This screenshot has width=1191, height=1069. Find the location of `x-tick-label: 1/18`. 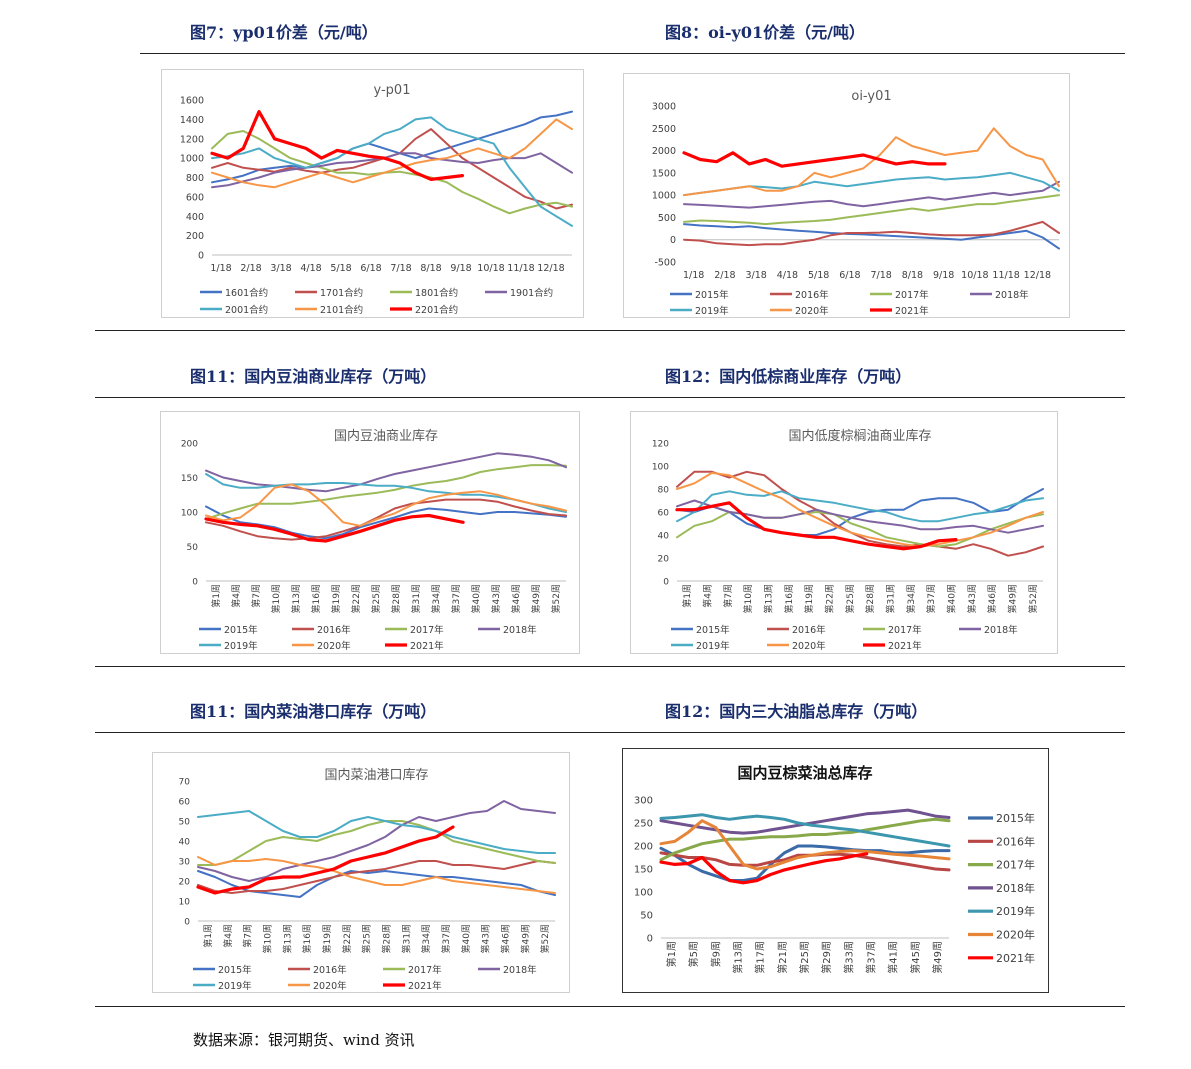

x-tick-label: 1/18 is located at coordinates (693, 275).